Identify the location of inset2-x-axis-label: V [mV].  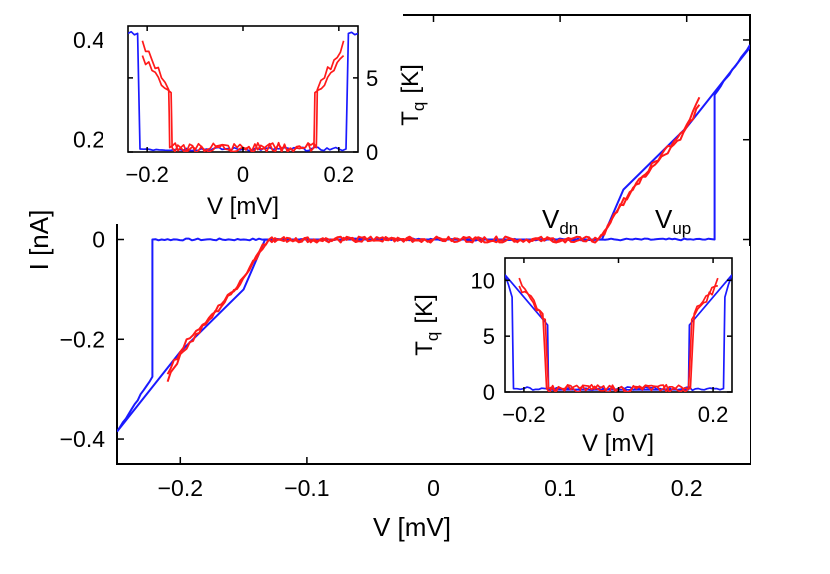
(618, 443).